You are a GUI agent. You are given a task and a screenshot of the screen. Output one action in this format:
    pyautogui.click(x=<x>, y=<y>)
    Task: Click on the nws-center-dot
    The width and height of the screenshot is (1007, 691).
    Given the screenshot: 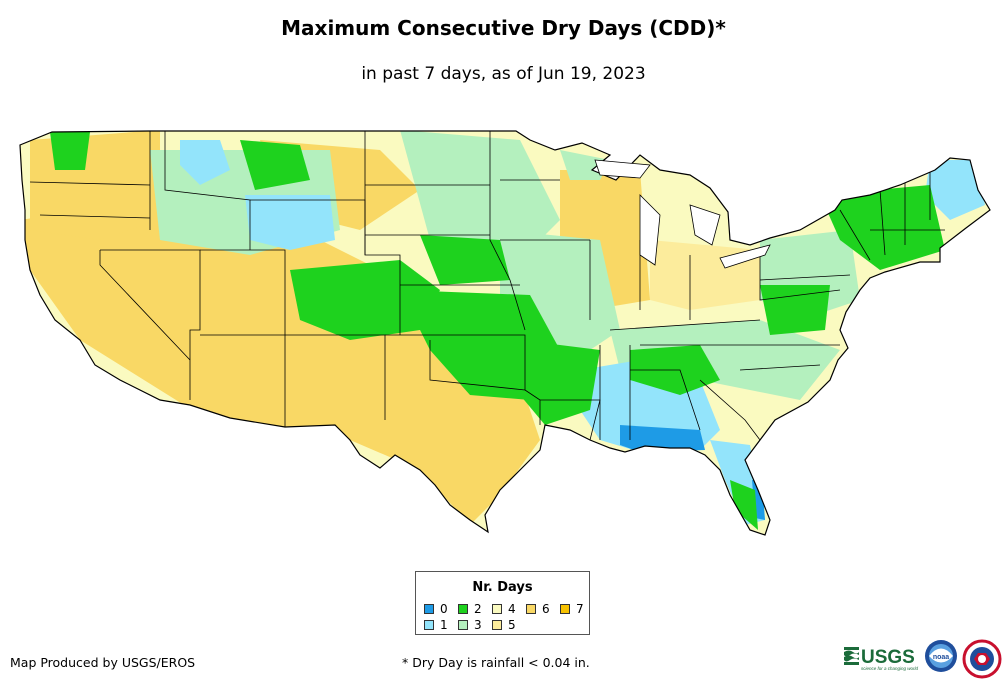 What is the action you would take?
    pyautogui.click(x=982, y=659)
    